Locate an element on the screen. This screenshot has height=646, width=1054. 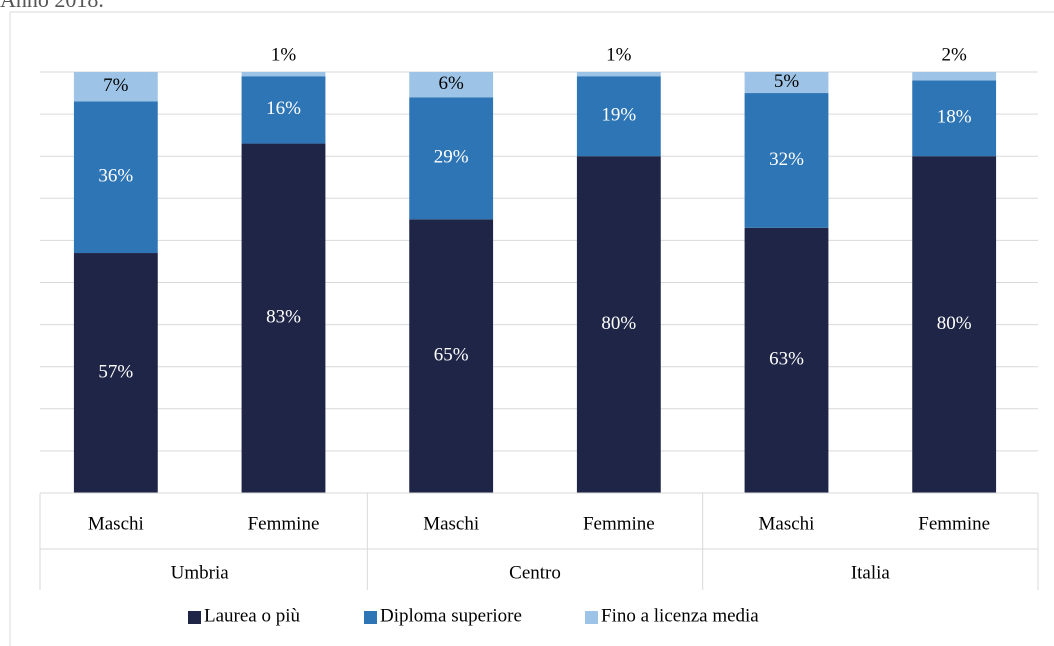
data-label: 83% is located at coordinates (283, 317).